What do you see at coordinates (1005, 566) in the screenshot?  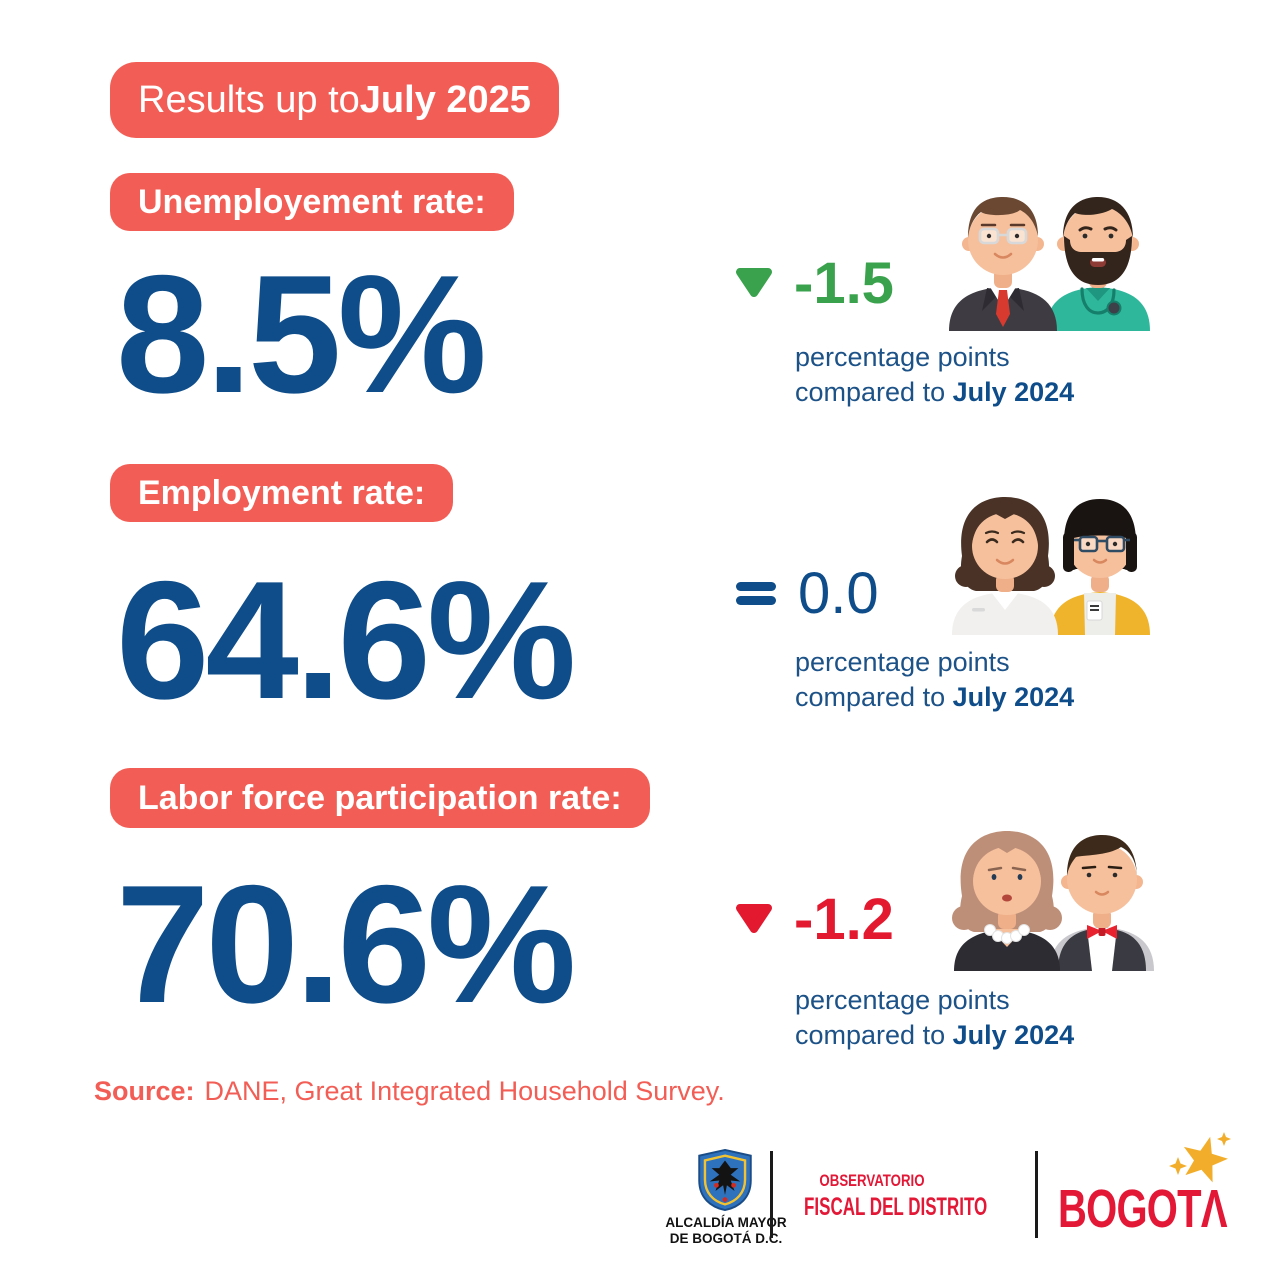 I see `brunette-woman-avatar` at bounding box center [1005, 566].